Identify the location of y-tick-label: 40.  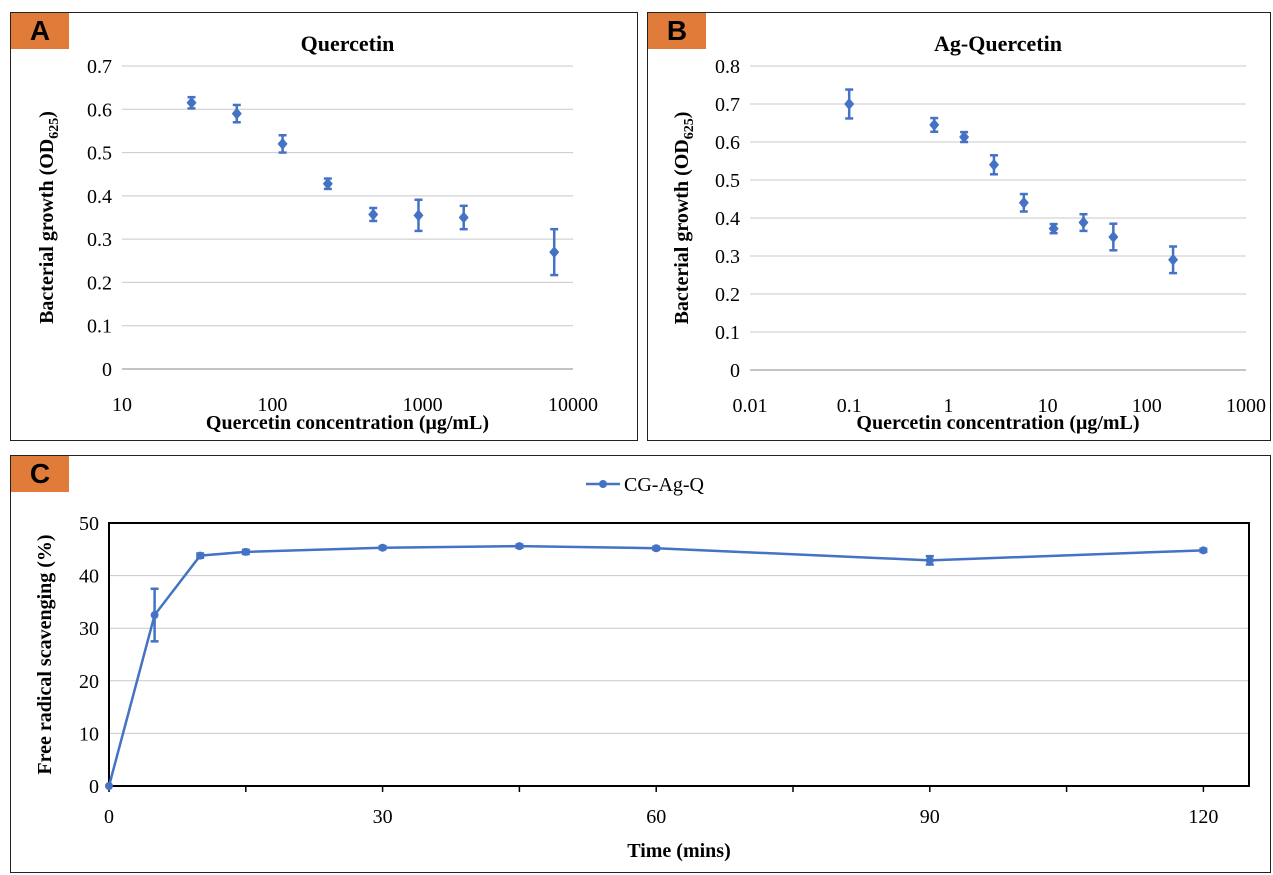
(89, 577).